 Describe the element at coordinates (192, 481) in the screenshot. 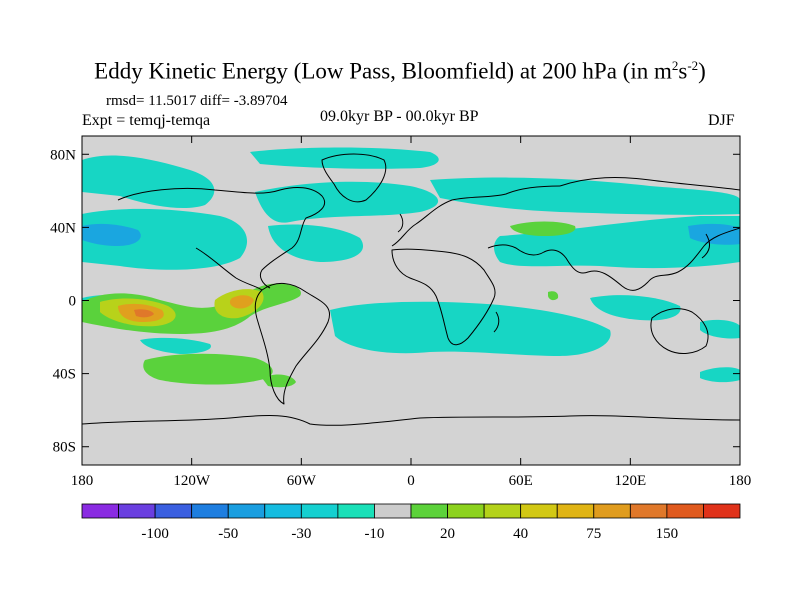

I see `lon-tick-label: 120W` at that location.